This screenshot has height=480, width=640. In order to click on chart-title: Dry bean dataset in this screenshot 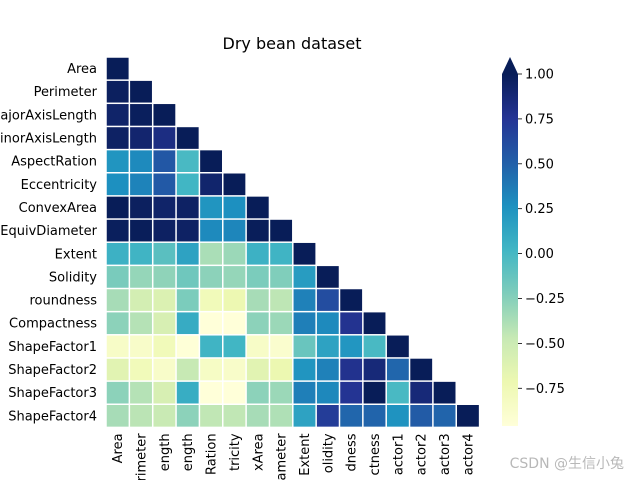, I will do `click(292, 43)`.